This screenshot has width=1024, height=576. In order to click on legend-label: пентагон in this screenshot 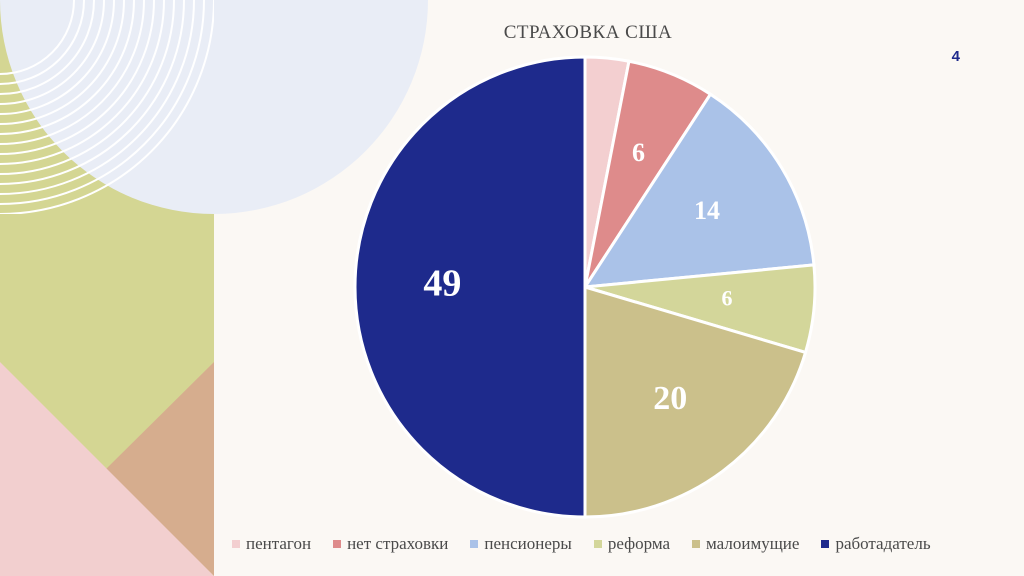, I will do `click(279, 543)`.